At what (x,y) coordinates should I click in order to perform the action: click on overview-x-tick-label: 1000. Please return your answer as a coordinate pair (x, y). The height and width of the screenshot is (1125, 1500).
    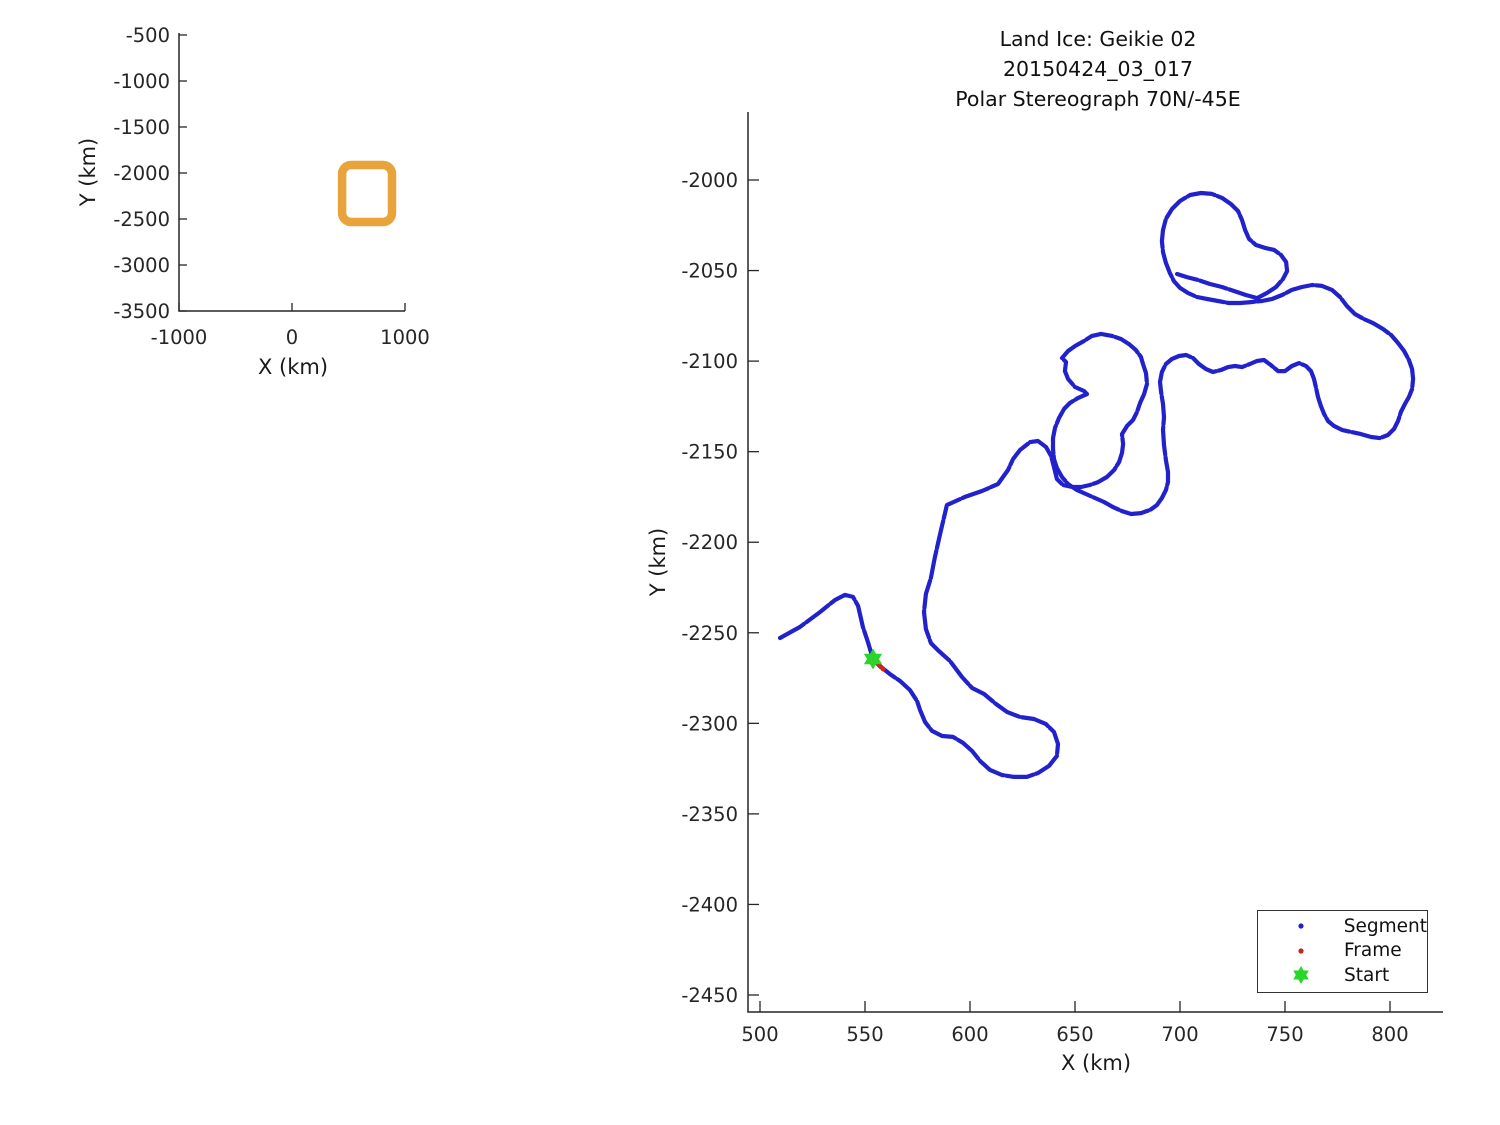
    Looking at the image, I should click on (405, 337).